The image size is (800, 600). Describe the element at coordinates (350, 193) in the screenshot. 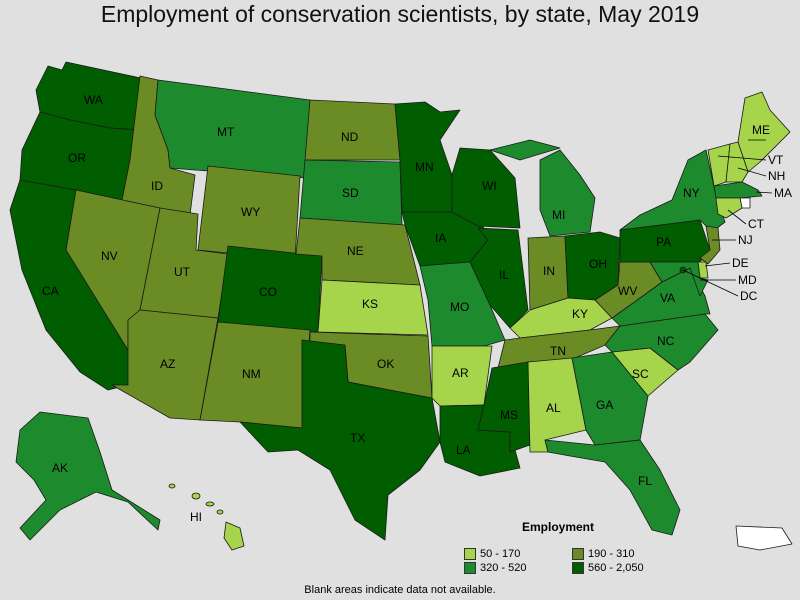

I see `label-sd: SD` at that location.